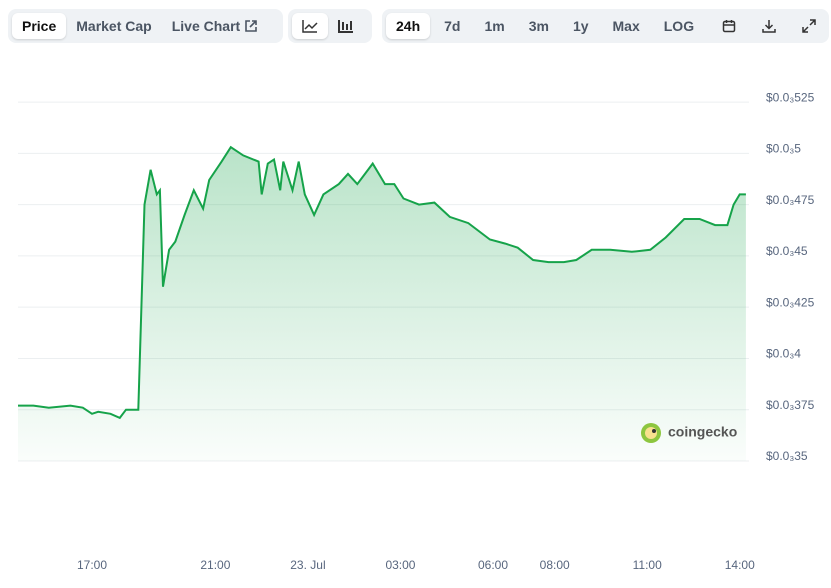 The height and width of the screenshot is (588, 831). What do you see at coordinates (626, 26) in the screenshot?
I see `range: Max` at bounding box center [626, 26].